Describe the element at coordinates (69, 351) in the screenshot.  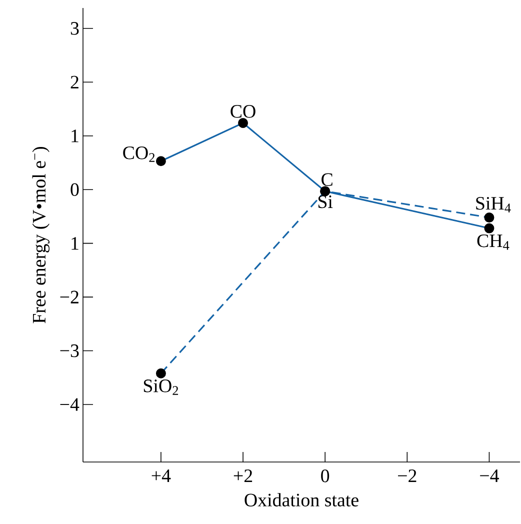
I see `y-tick-label: −3` at that location.